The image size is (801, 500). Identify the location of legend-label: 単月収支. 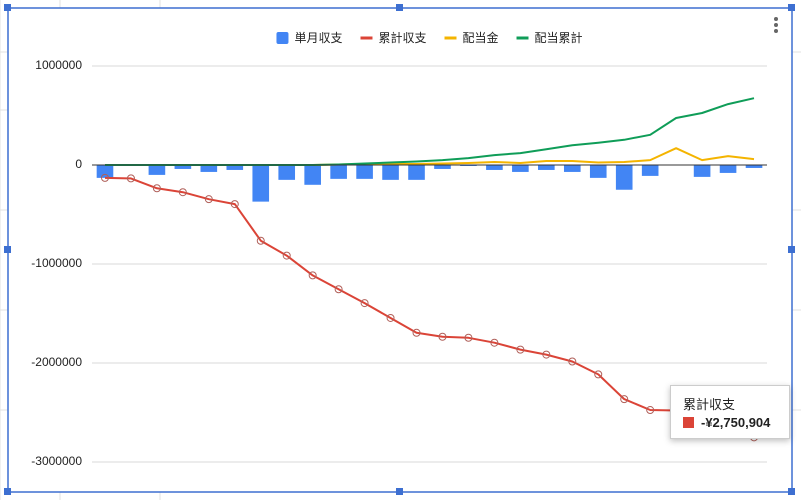
(318, 38).